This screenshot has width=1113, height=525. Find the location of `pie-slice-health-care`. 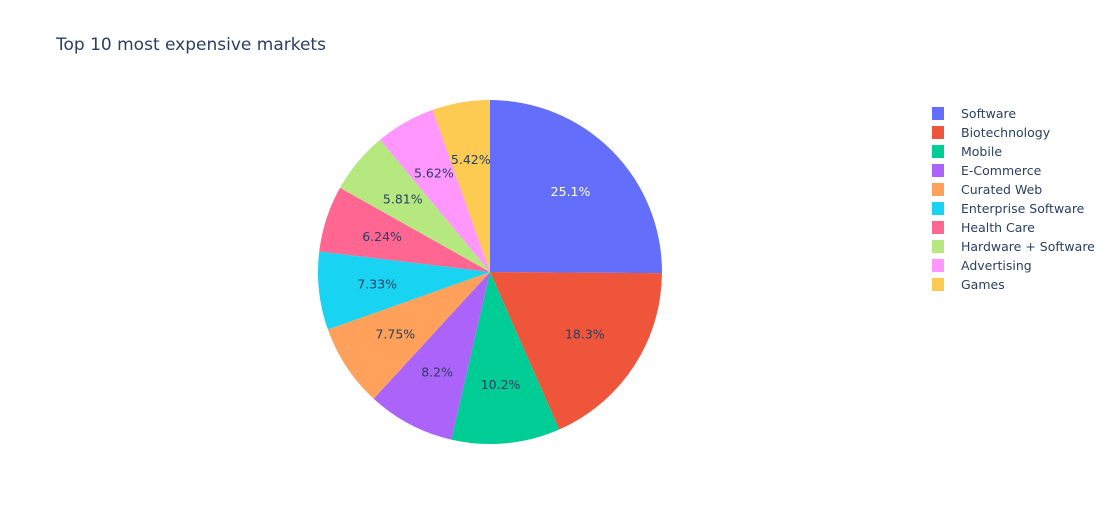

pie-slice-health-care is located at coordinates (404, 229).